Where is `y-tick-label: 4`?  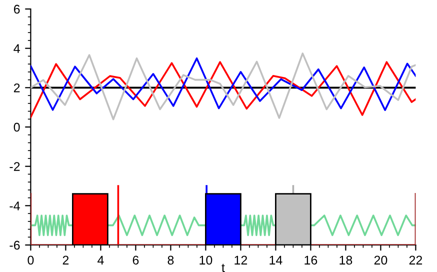 y-tick-label: 4 is located at coordinates (17, 48).